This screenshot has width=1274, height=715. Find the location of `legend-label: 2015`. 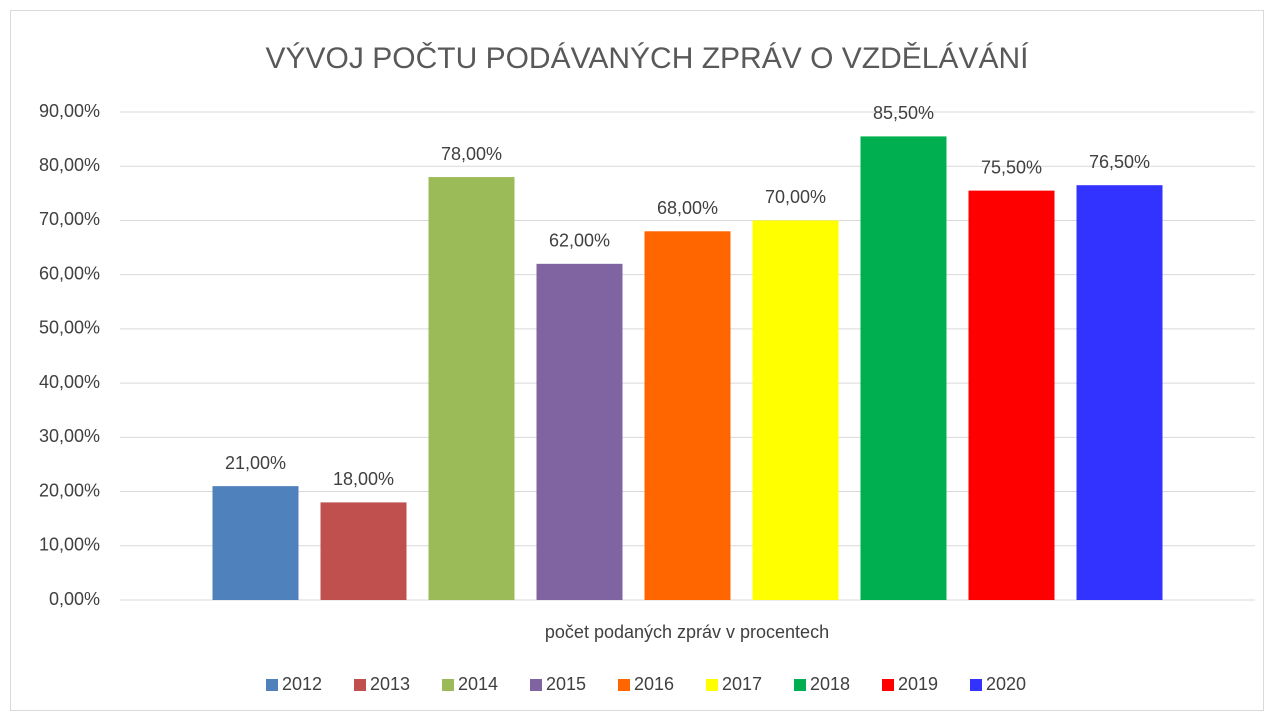

legend-label: 2015 is located at coordinates (566, 684).